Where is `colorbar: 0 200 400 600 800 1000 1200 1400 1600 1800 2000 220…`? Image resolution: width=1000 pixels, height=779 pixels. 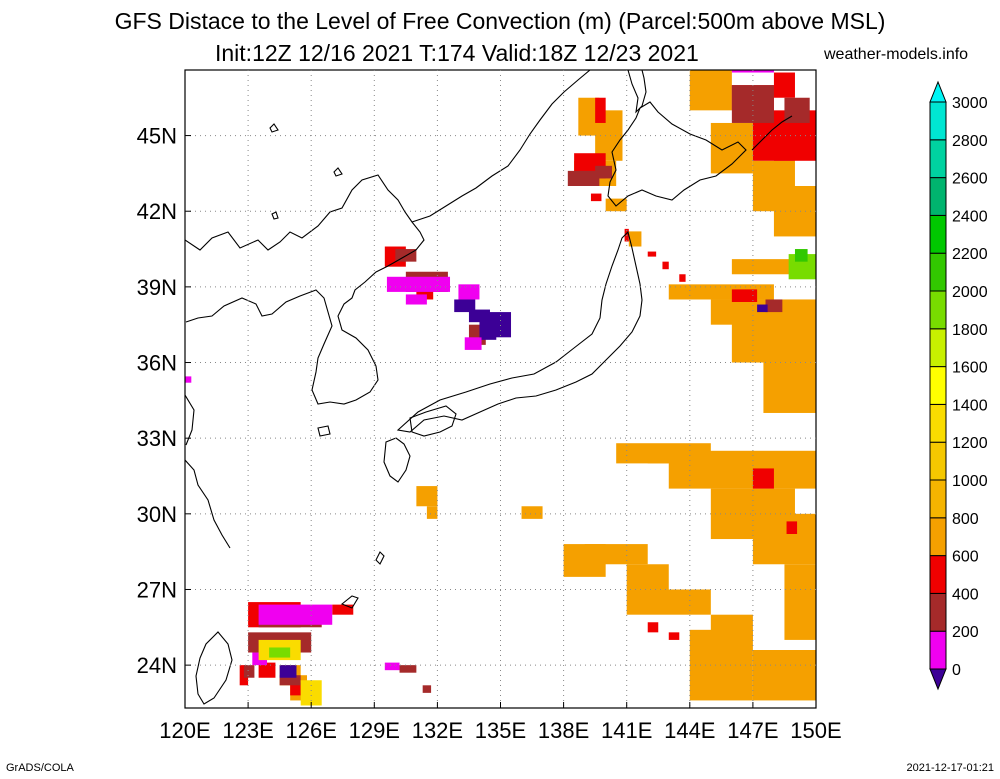 colorbar: 0 200 400 600 800 1000 1200 1400 1600 1800 2000 220… is located at coordinates (958, 385).